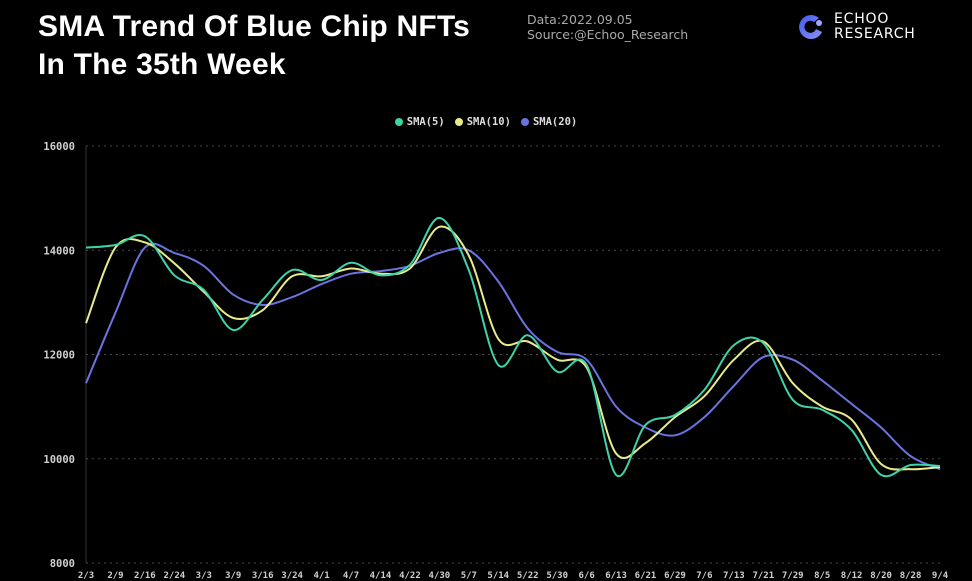 The image size is (972, 581). Describe the element at coordinates (557, 576) in the screenshot. I see `x-tick-label: 5/30` at that location.